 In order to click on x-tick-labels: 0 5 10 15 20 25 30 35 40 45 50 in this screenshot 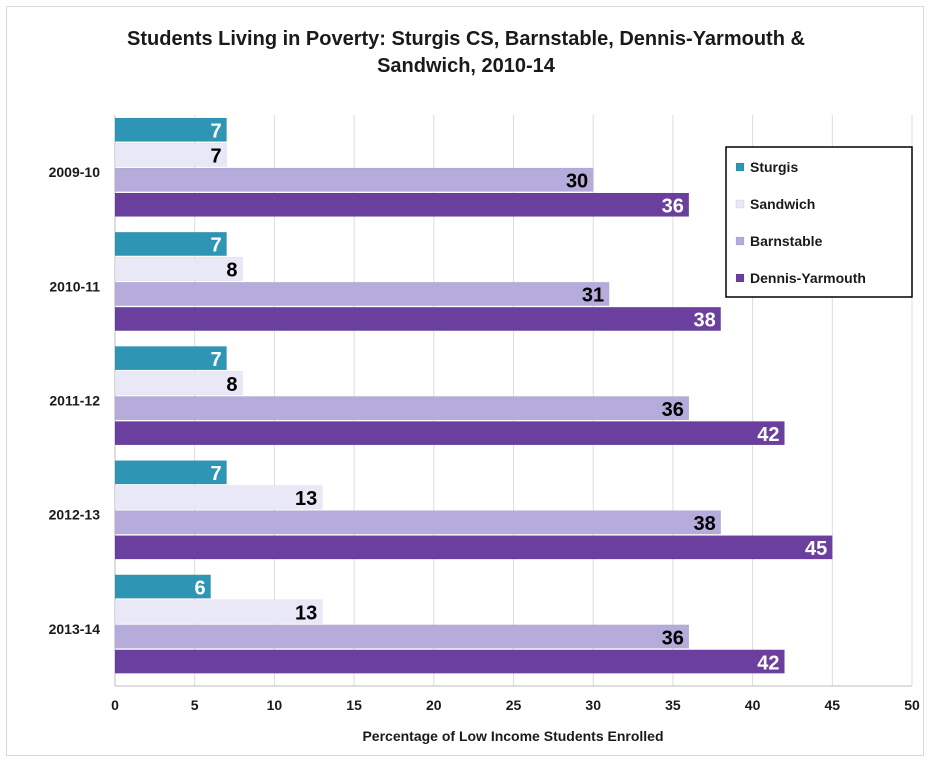, I will do `click(515, 705)`.